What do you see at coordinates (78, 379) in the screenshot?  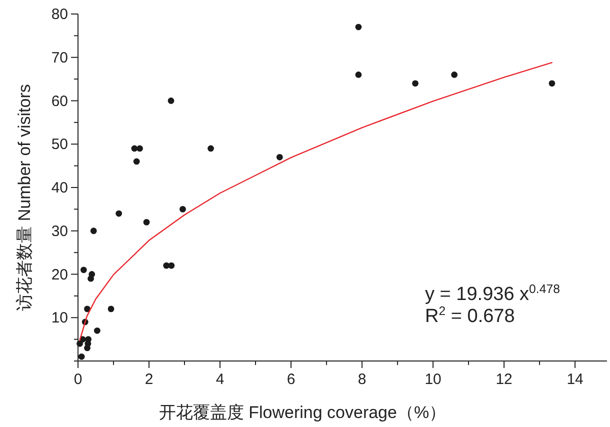 I see `x-tick-label: 0` at bounding box center [78, 379].